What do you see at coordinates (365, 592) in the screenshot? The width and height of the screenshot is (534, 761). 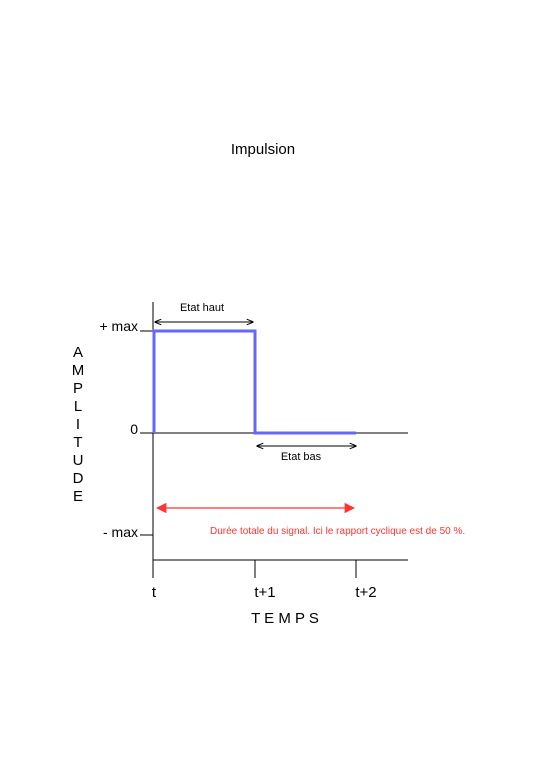 I see `x-tick-label-t2: t+2` at bounding box center [365, 592].